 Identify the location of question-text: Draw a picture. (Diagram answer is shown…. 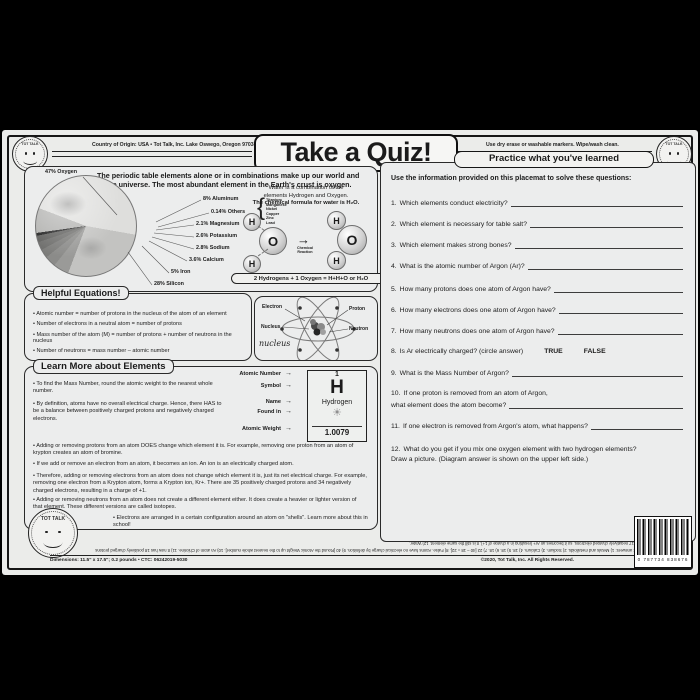
(490, 459).